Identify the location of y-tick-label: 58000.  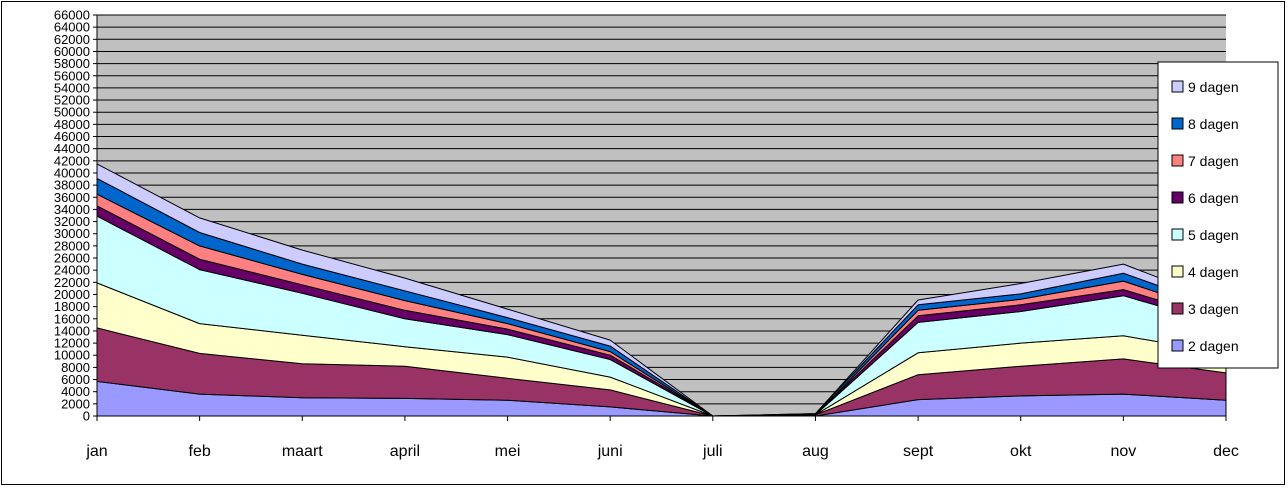
(72, 63).